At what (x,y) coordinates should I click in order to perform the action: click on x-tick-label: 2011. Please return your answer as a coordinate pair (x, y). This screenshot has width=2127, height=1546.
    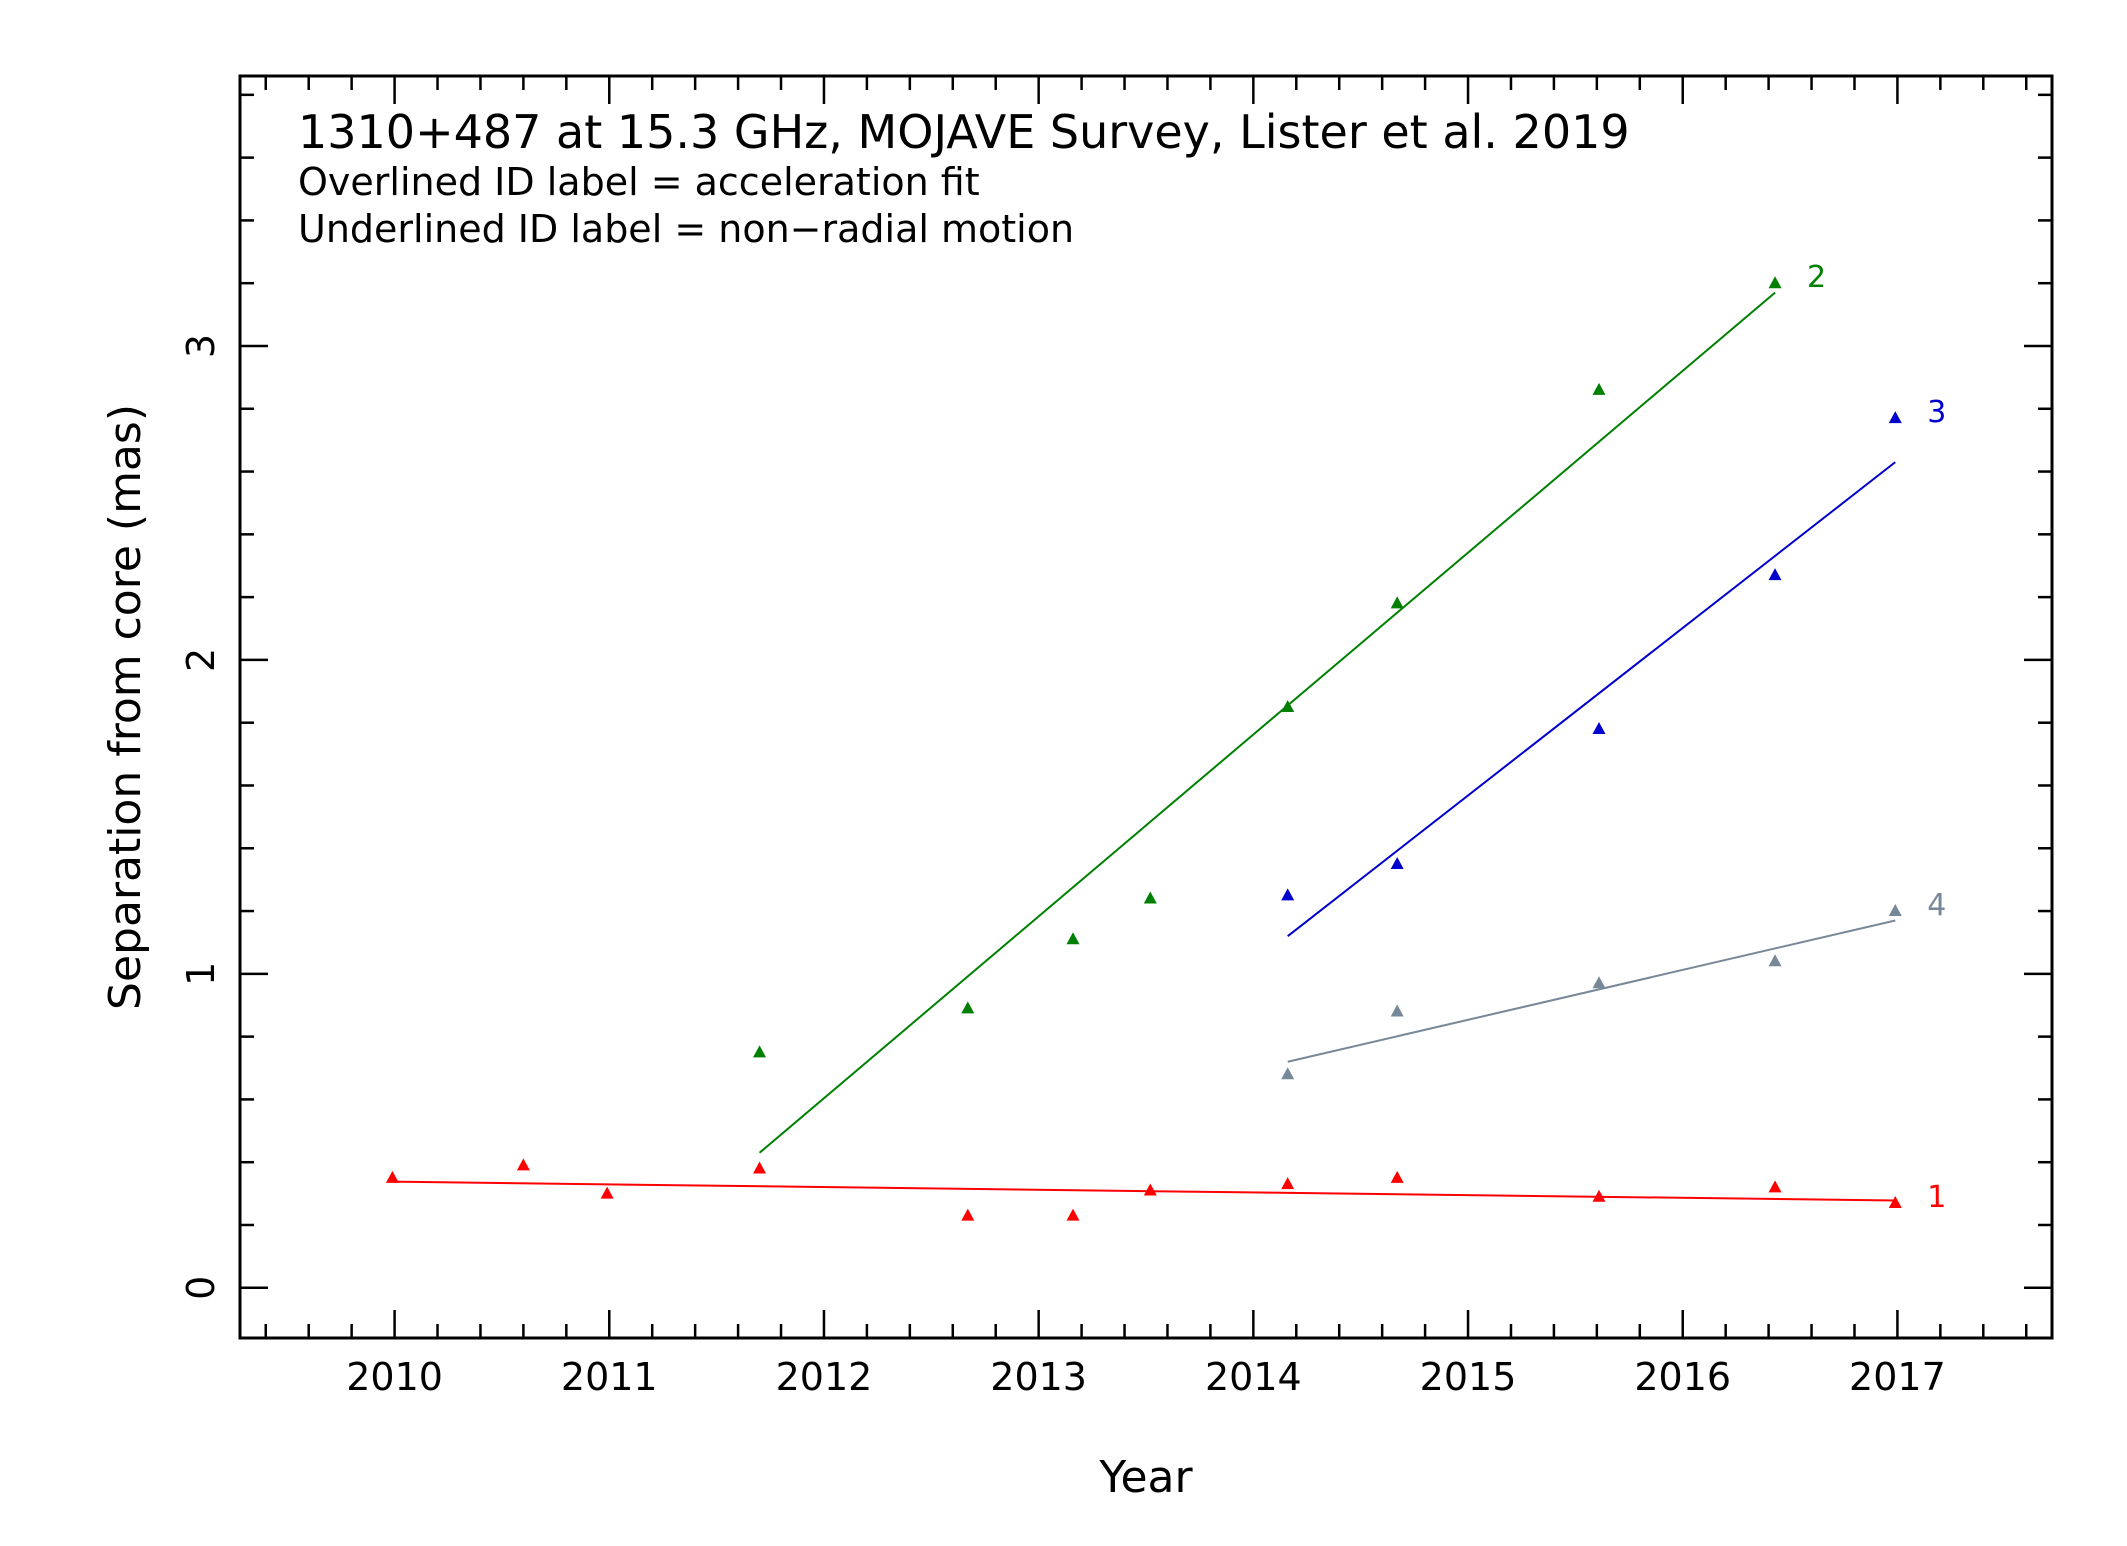
    Looking at the image, I should click on (609, 1377).